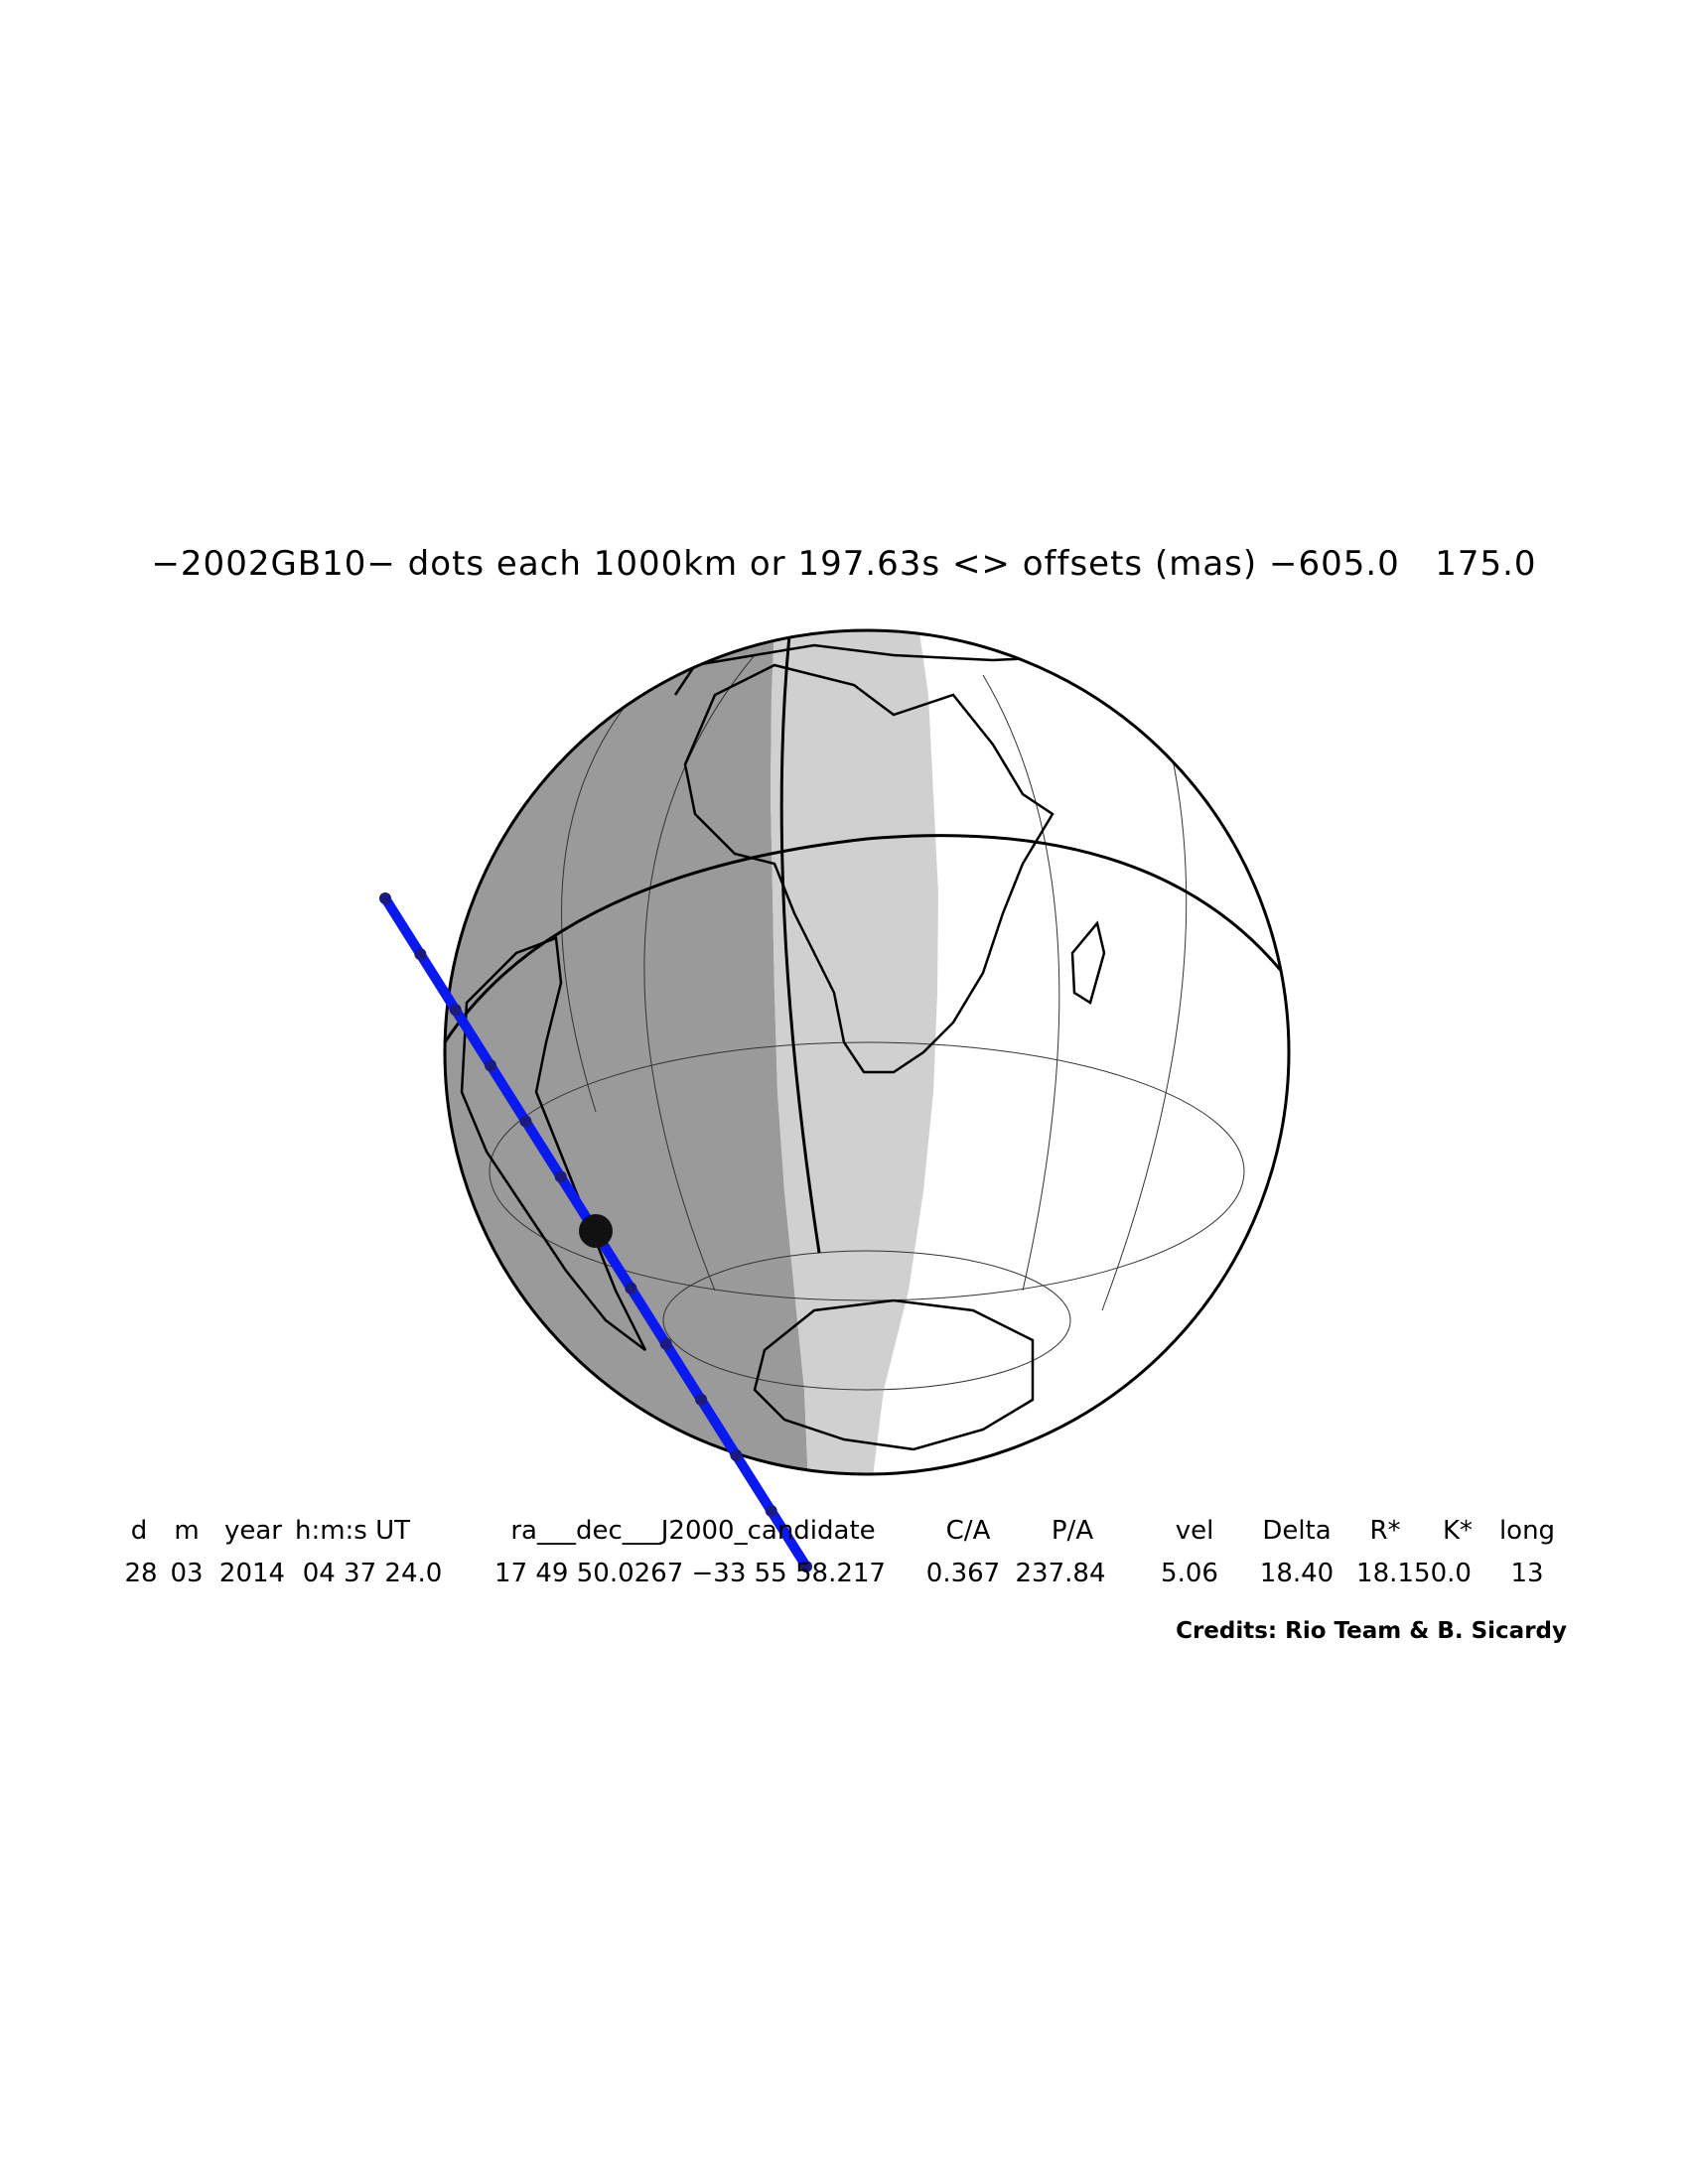  Describe the element at coordinates (1194, 1531) in the screenshot. I see `table-header-7: vel` at that location.